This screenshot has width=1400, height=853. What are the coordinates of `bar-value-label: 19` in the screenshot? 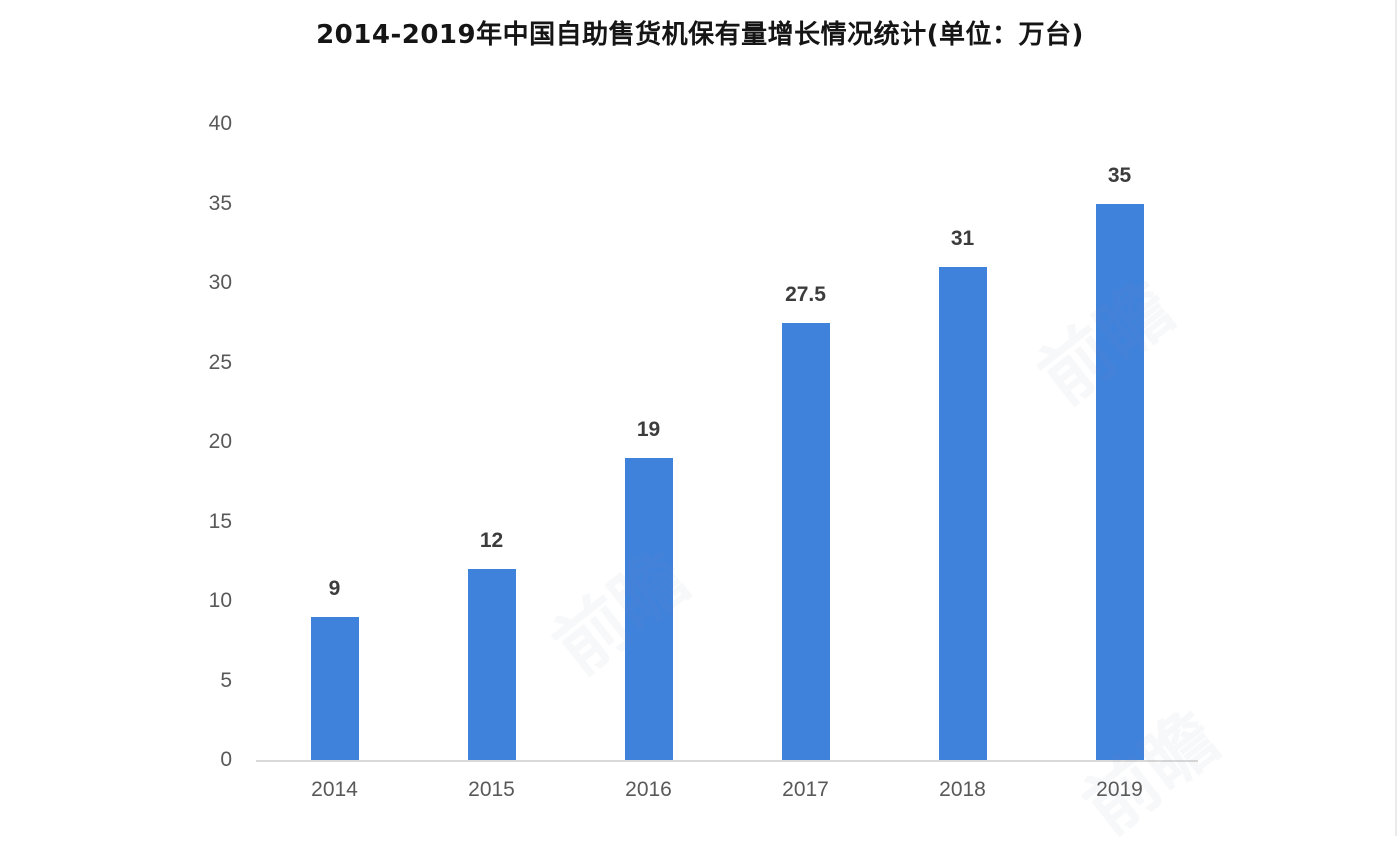 It's located at (648, 429).